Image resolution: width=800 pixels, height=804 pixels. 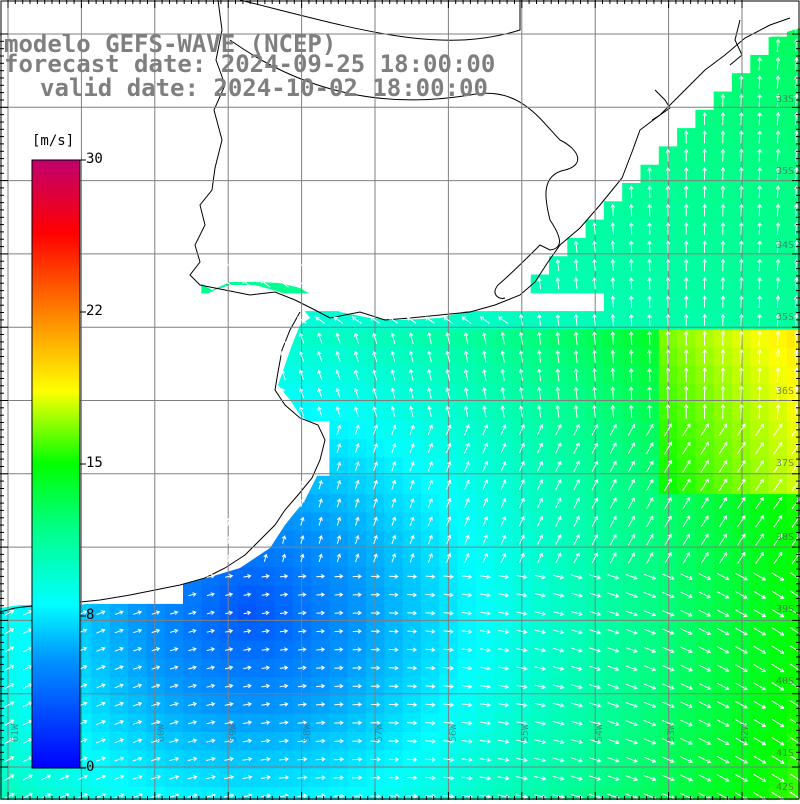 What do you see at coordinates (784, 609) in the screenshot?
I see `lat-label: 39S` at bounding box center [784, 609].